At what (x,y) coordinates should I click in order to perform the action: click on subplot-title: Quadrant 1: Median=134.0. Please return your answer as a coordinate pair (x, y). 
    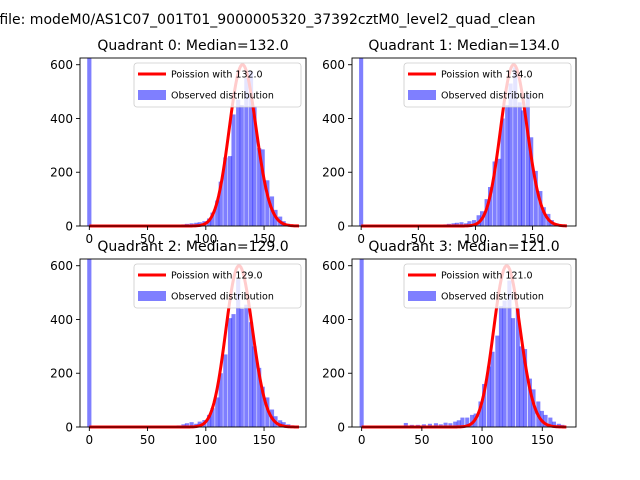
    Looking at the image, I should click on (463, 46).